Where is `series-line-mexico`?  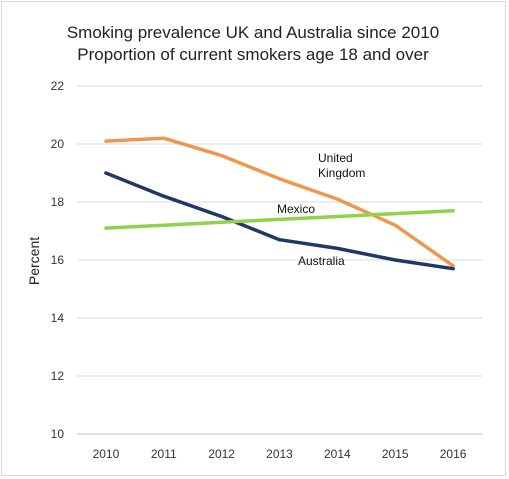
series-line-mexico is located at coordinates (279, 219).